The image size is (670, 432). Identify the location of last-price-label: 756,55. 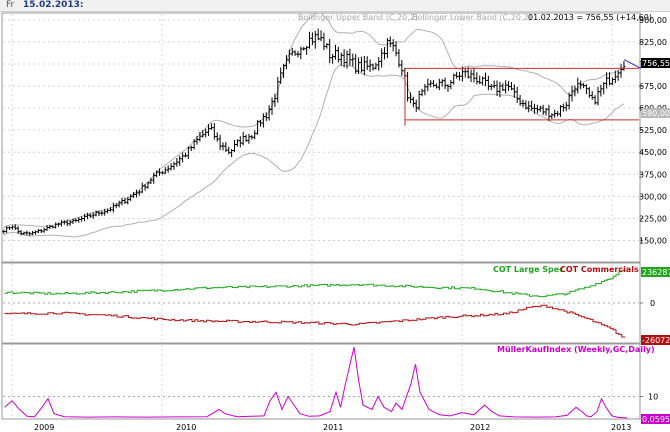
(656, 63).